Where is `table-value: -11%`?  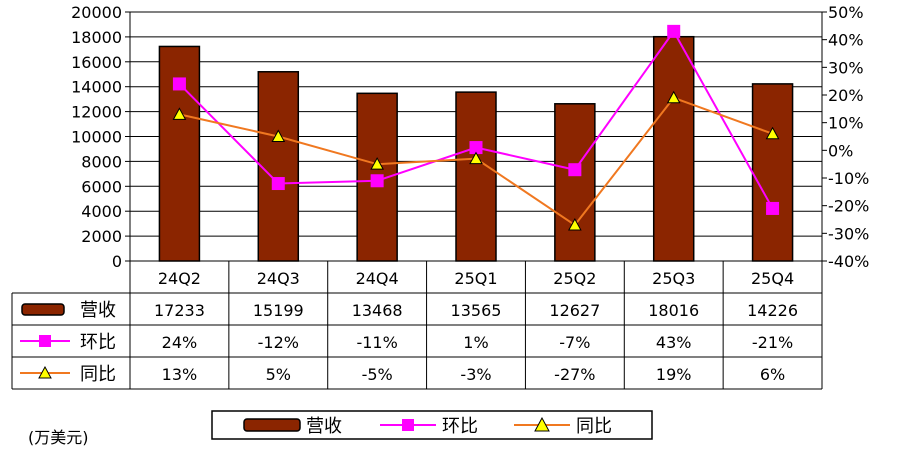
table-value: -11% is located at coordinates (376, 342).